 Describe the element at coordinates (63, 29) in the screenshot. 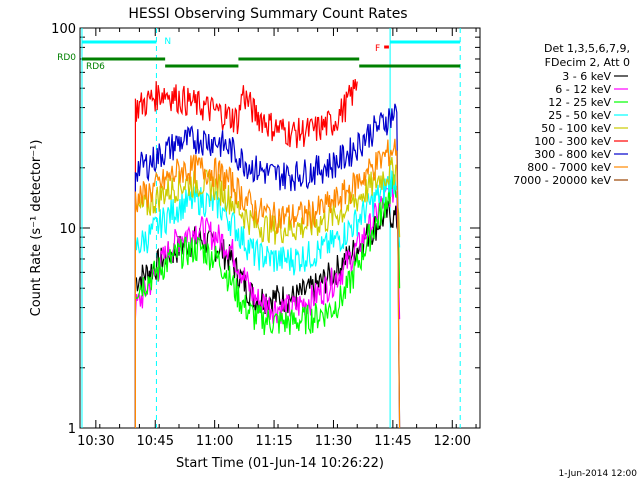

I see `y-tick-label: 100` at that location.